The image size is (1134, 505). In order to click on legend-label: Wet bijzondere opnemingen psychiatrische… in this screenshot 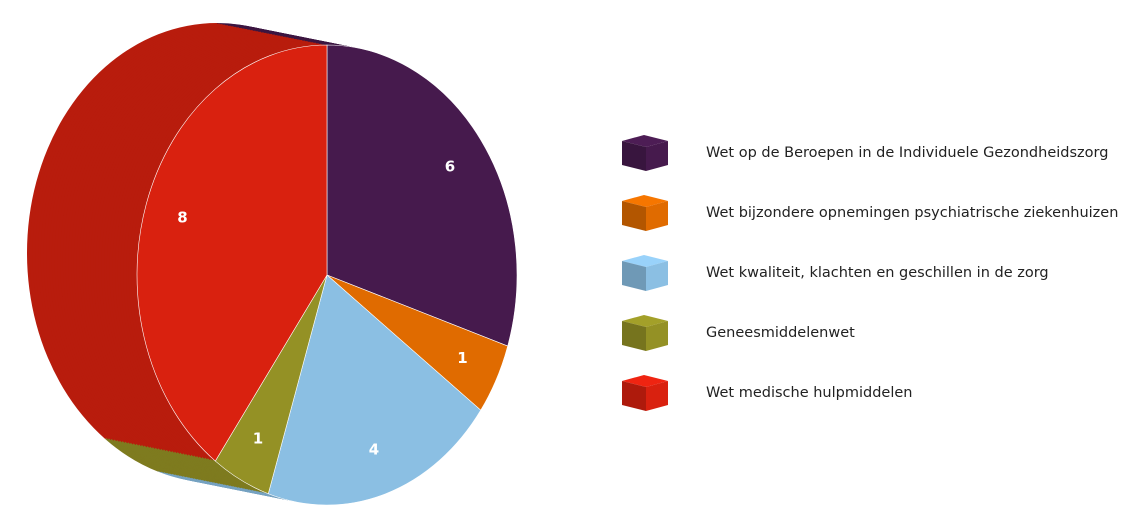, I will do `click(912, 213)`.